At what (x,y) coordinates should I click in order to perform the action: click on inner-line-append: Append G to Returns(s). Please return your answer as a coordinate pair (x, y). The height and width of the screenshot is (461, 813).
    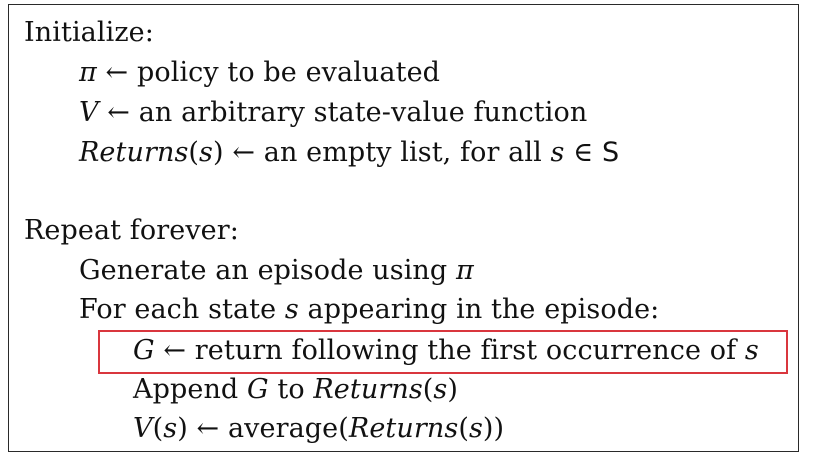
    Looking at the image, I should click on (296, 389).